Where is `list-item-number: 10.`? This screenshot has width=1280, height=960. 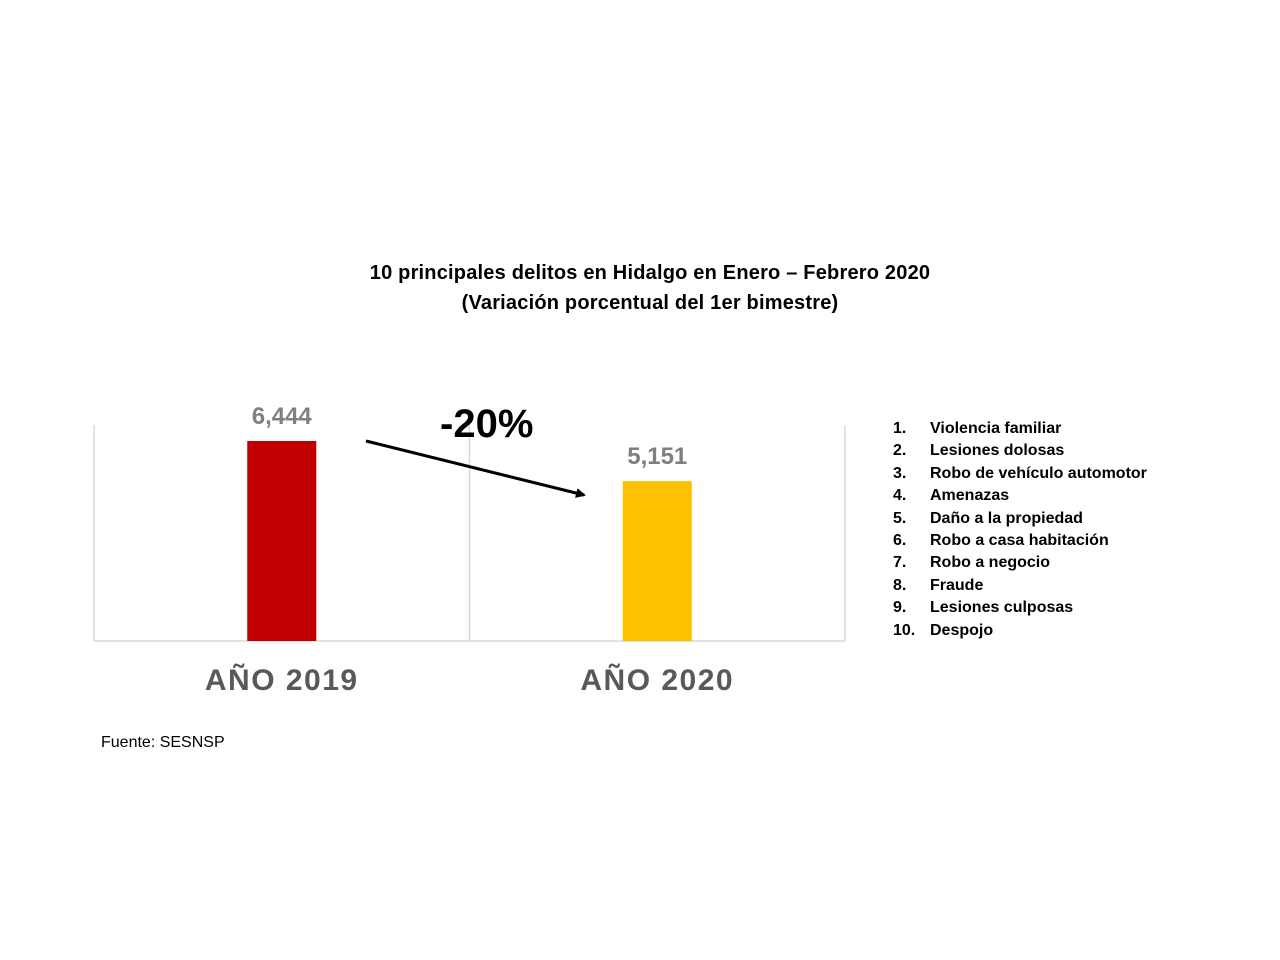
list-item-number: 10. is located at coordinates (904, 630).